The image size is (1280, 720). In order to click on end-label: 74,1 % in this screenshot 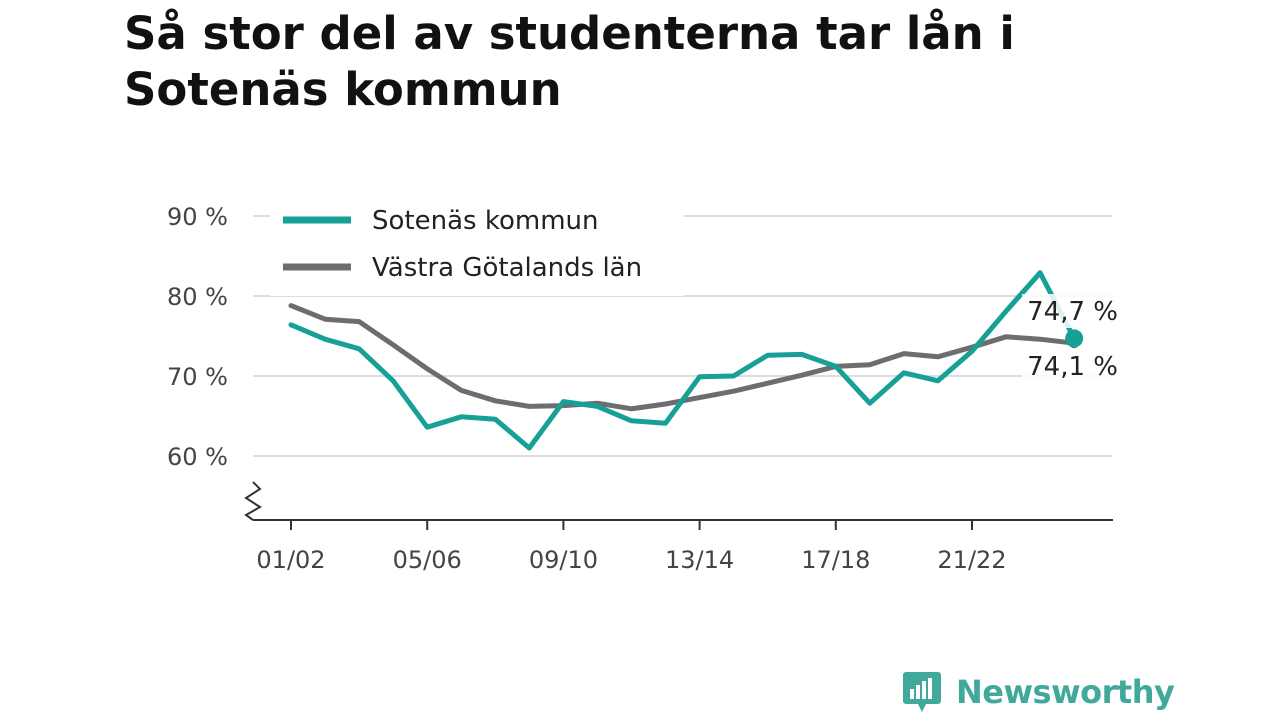, I will do `click(1072, 367)`.